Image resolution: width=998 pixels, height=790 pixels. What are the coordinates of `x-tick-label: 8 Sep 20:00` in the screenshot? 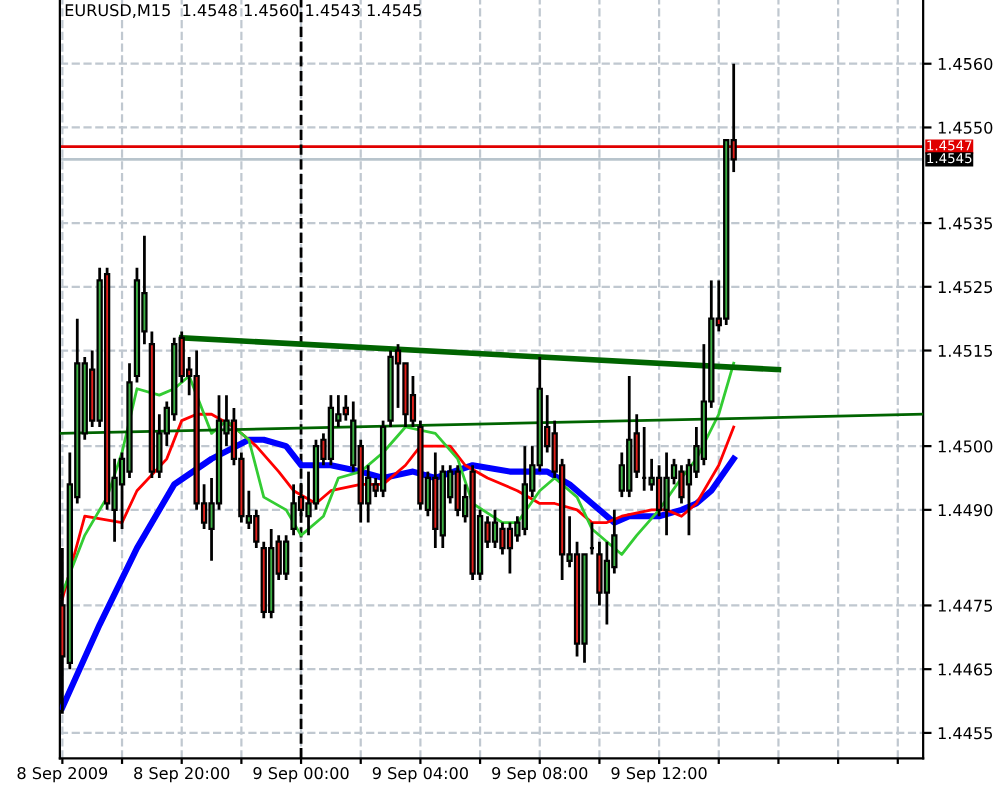 It's located at (182, 775).